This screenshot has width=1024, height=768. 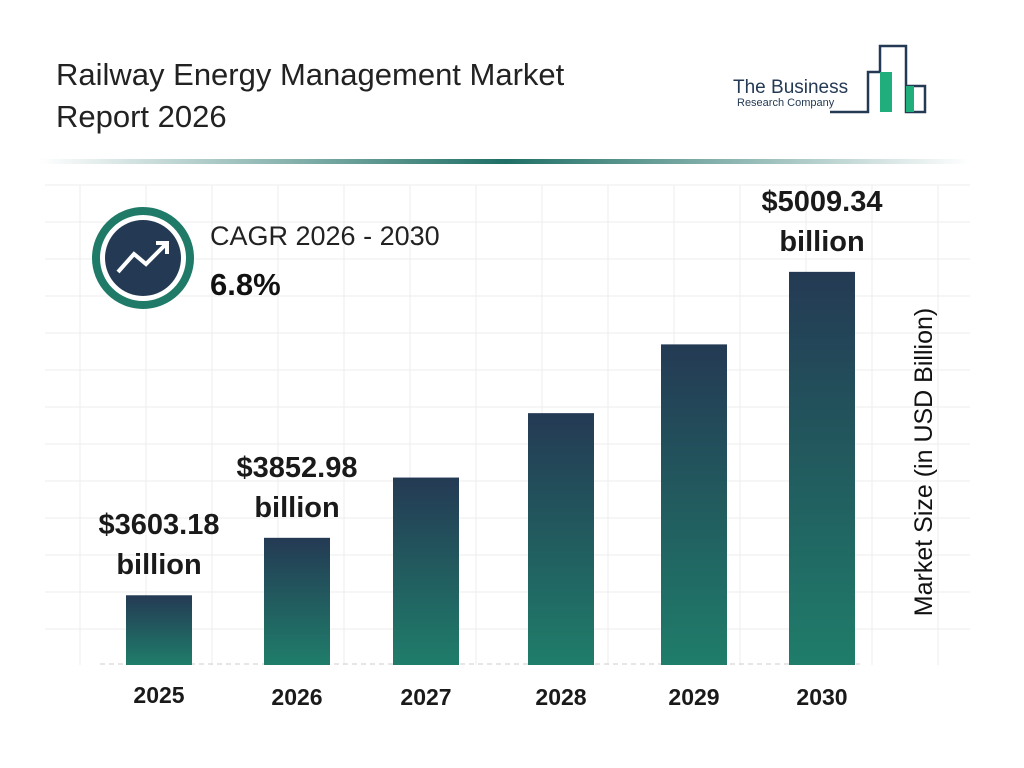 I want to click on cagr-icon, so click(x=143, y=258).